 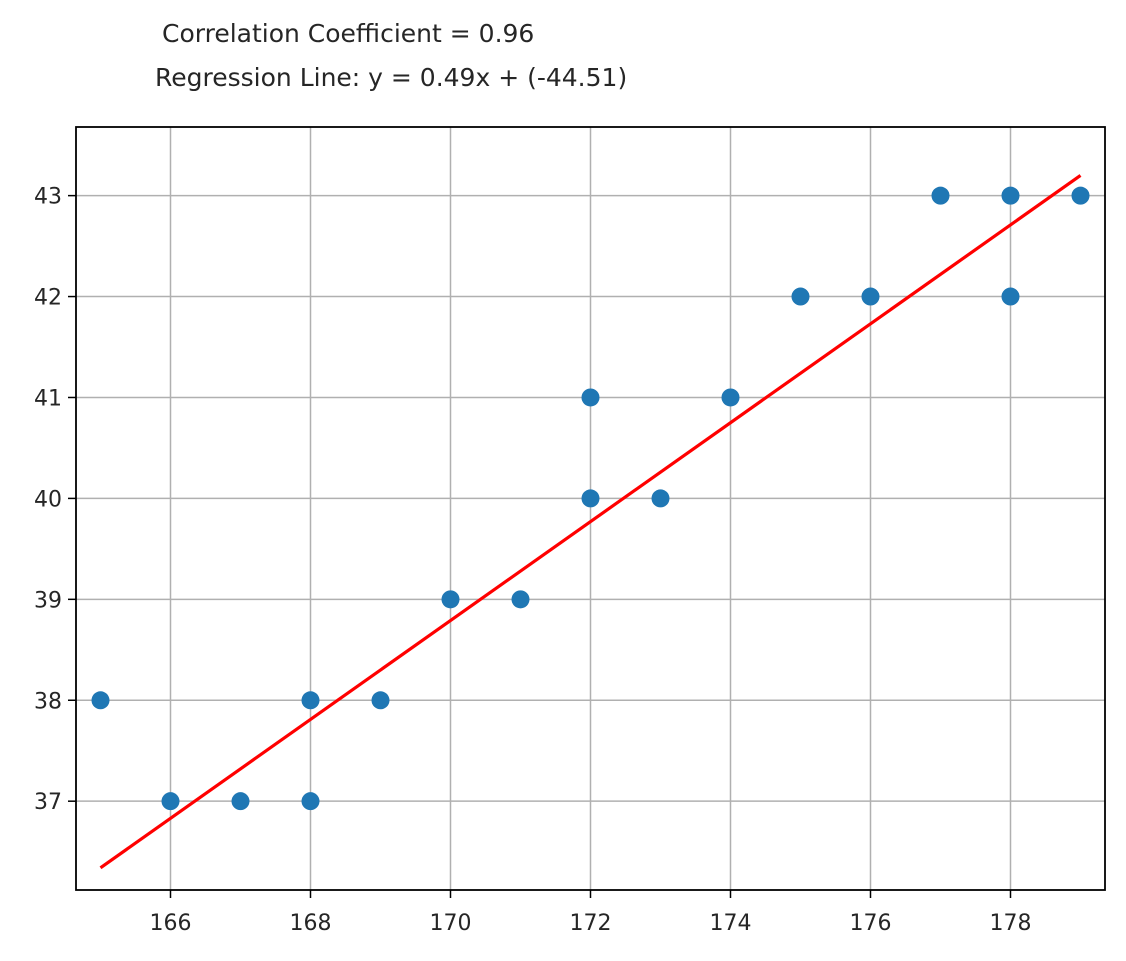 What do you see at coordinates (48, 701) in the screenshot?
I see `y-tick-label: 38` at bounding box center [48, 701].